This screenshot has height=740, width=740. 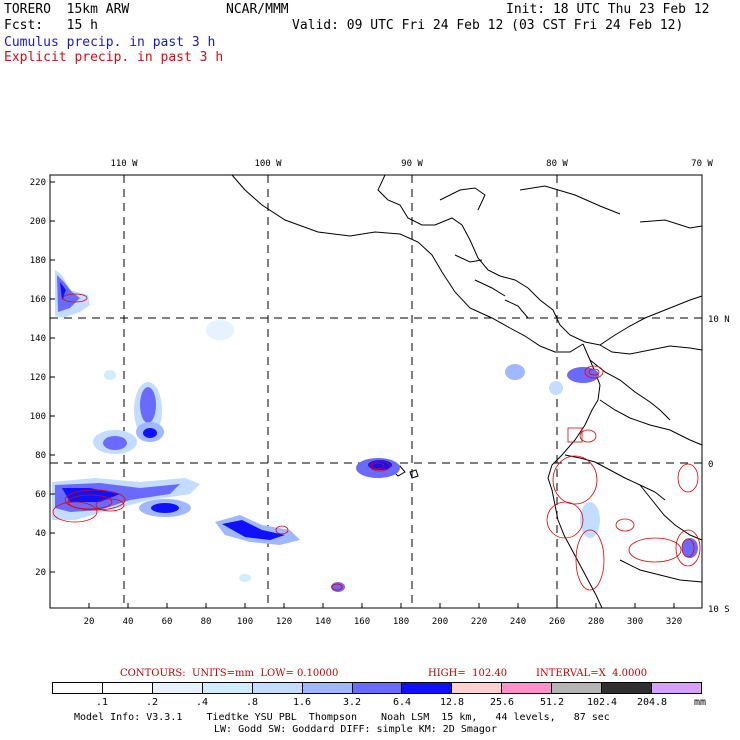 I want to click on x-tick-label-40: 40, so click(x=128, y=622).